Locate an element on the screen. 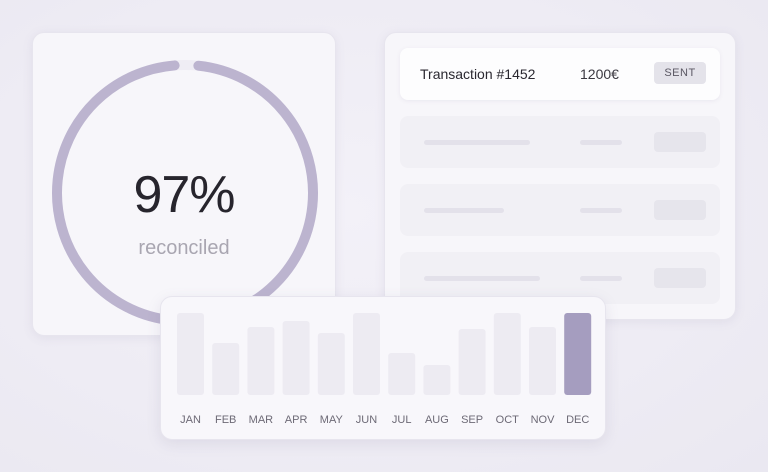  progress-caption: reconciled is located at coordinates (184, 248).